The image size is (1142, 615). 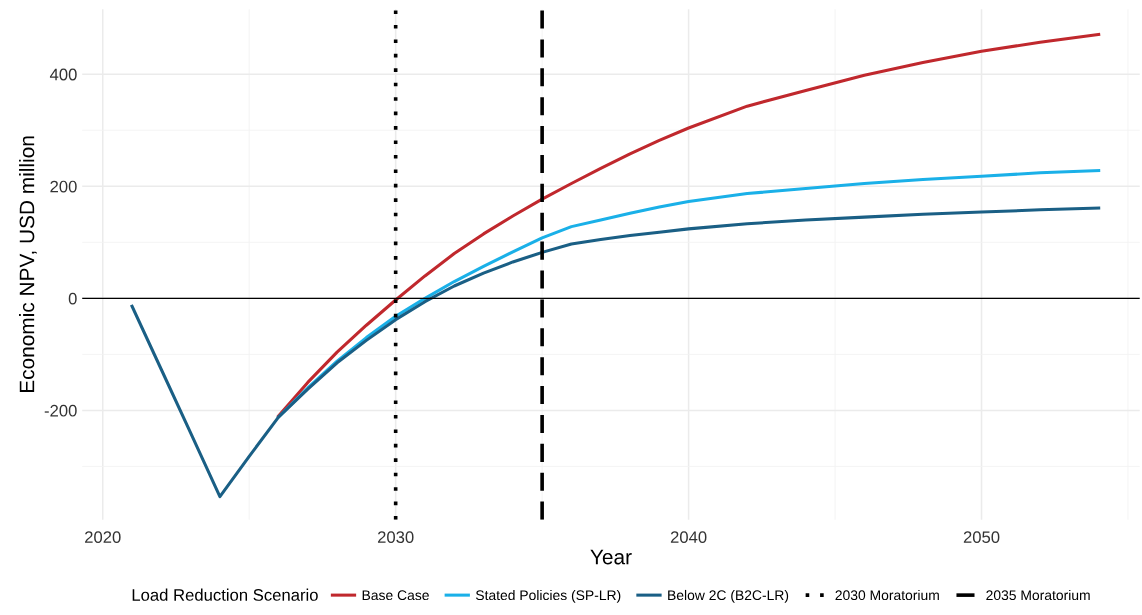 I want to click on y-tick-label: 200, so click(x=63, y=186).